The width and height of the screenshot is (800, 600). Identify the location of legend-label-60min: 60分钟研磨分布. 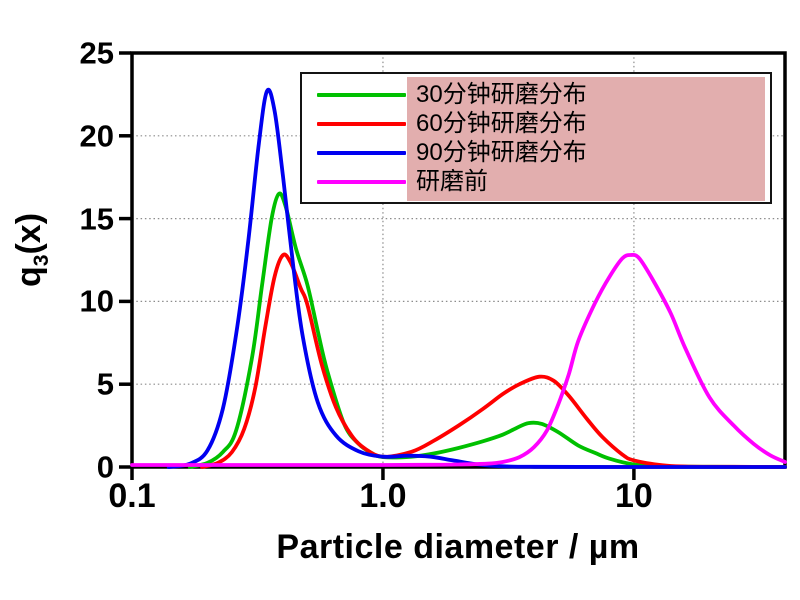
(501, 123).